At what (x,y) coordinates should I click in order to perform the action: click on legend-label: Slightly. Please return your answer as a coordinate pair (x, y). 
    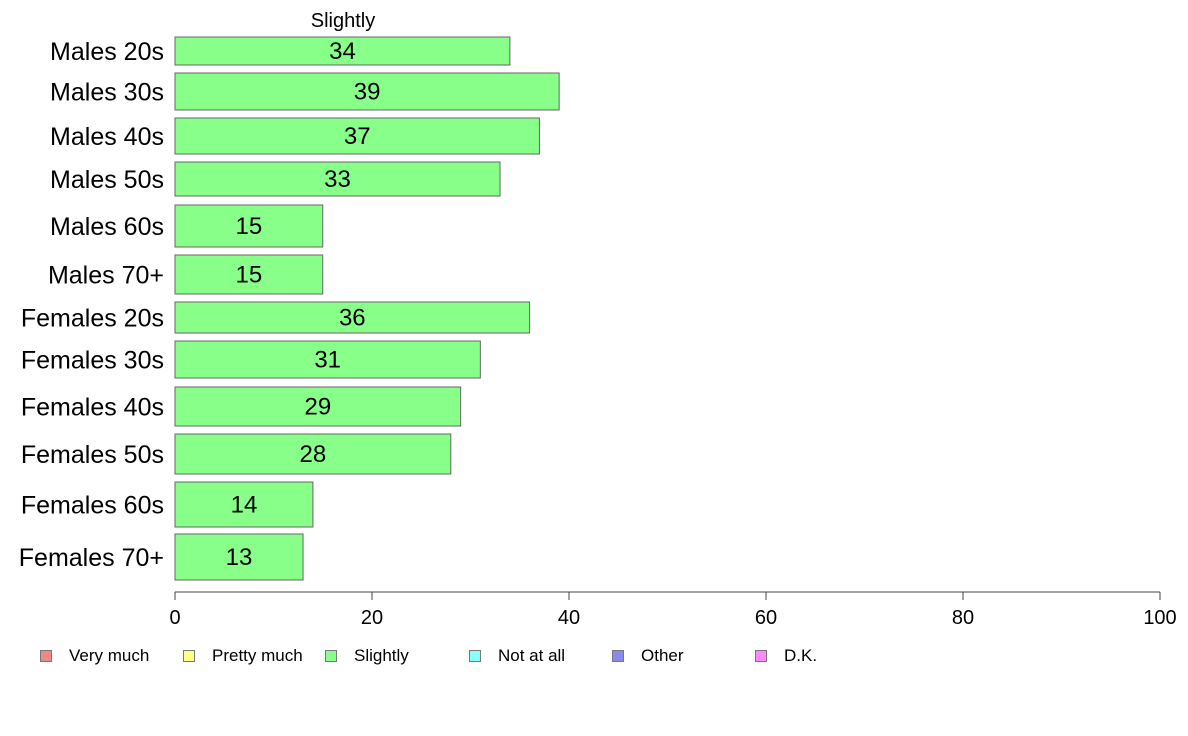
    Looking at the image, I should click on (381, 655).